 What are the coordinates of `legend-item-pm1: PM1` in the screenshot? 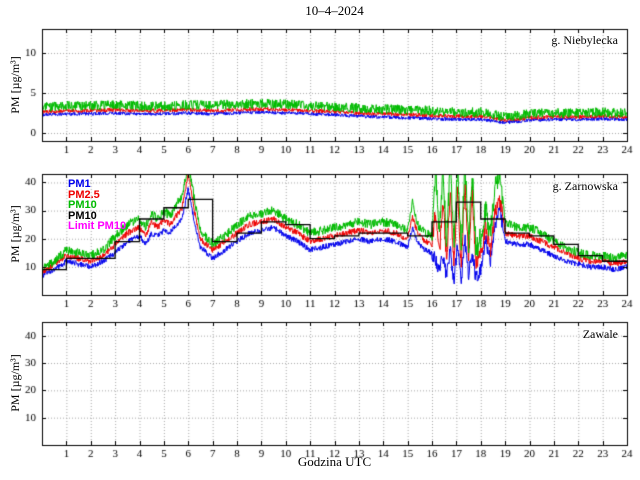 It's located at (79, 184).